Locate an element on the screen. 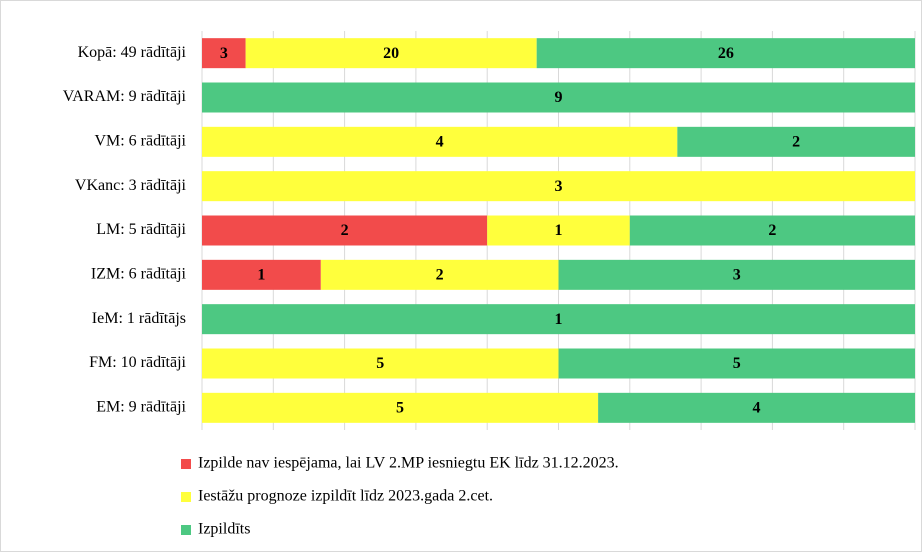  y-tick-label: VKanc: 3 rādītāji is located at coordinates (131, 185).